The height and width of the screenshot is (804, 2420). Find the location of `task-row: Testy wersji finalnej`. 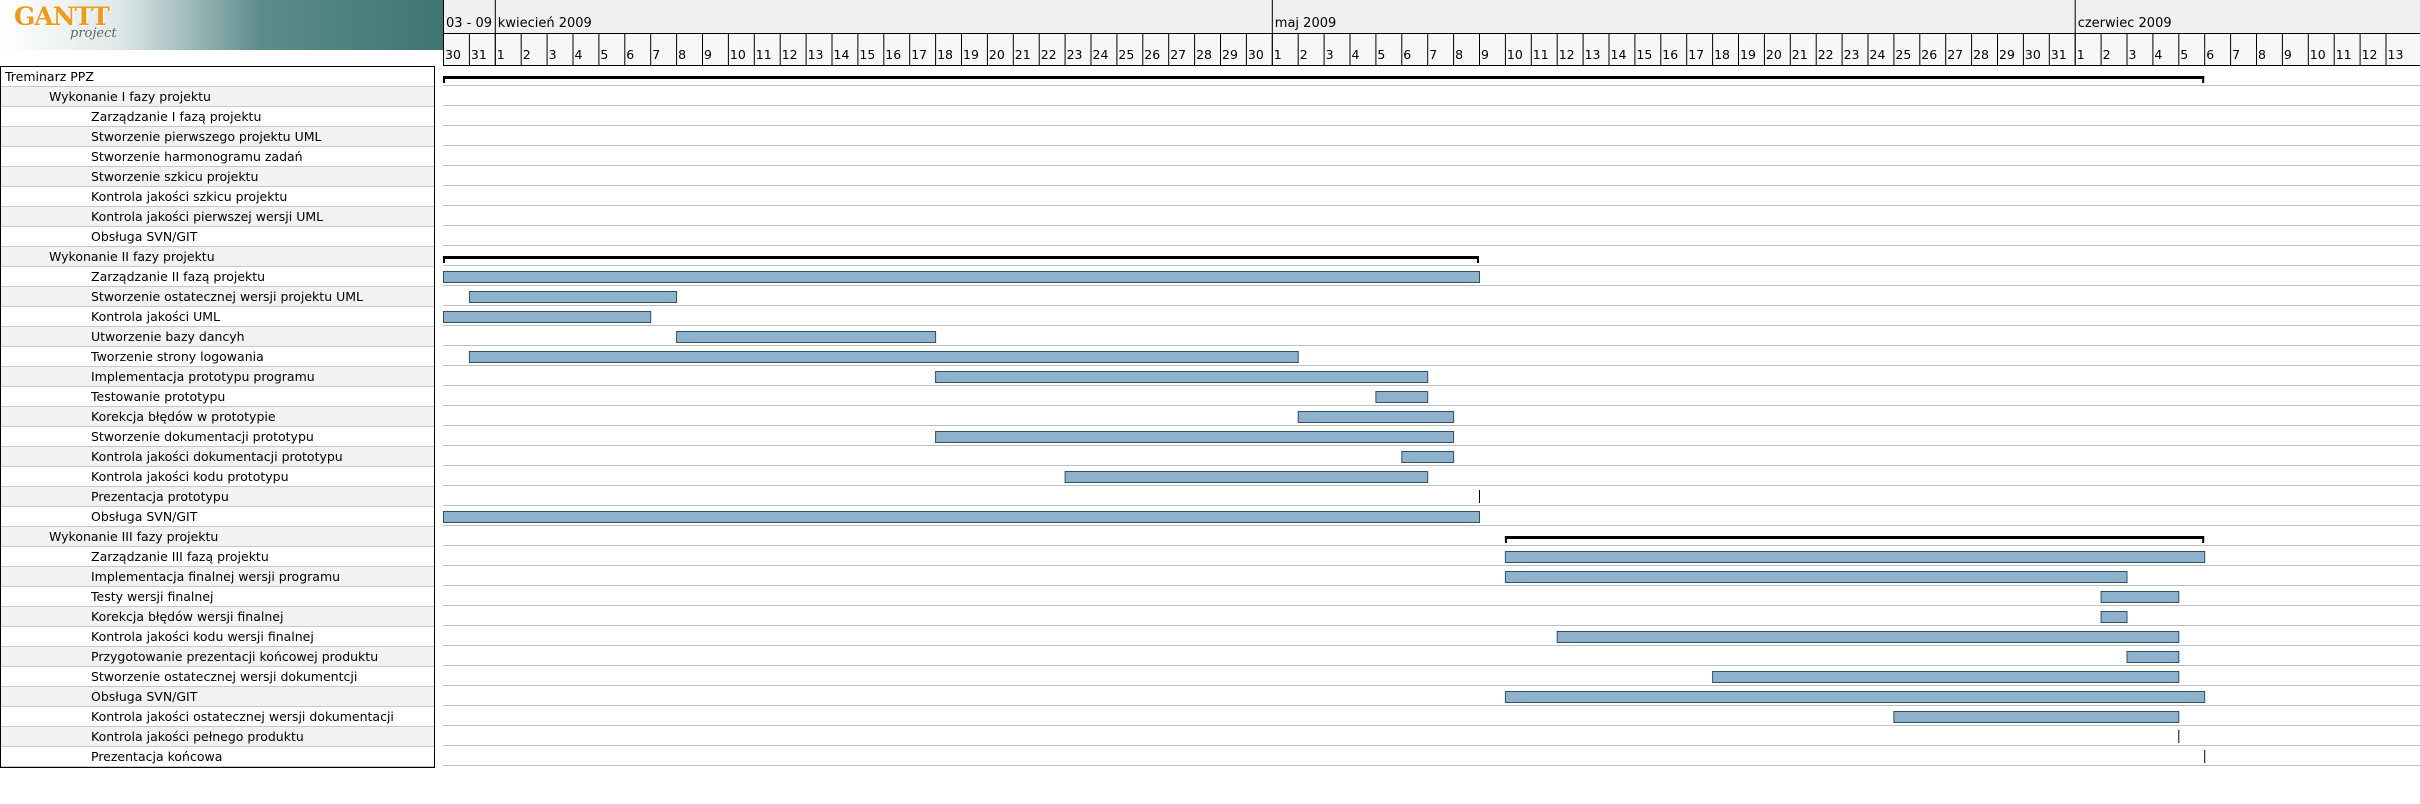

task-row: Testy wersji finalnej is located at coordinates (217, 597).